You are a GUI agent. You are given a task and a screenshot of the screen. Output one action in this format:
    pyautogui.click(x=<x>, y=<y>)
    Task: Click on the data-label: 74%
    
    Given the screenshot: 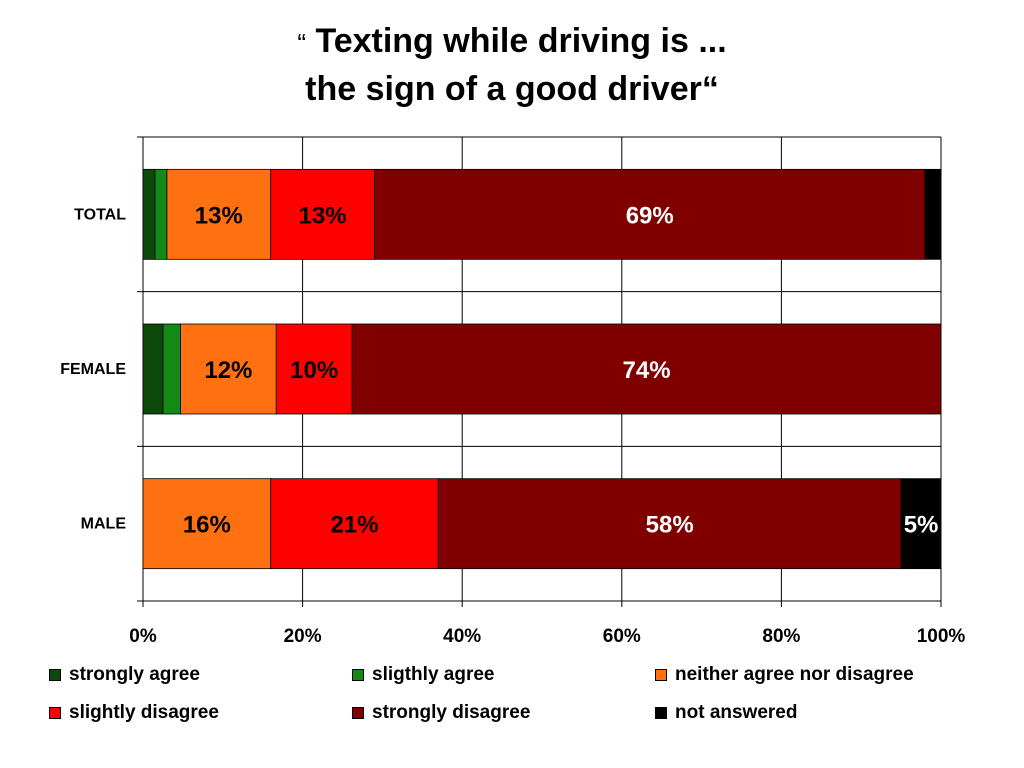 What is the action you would take?
    pyautogui.click(x=647, y=370)
    